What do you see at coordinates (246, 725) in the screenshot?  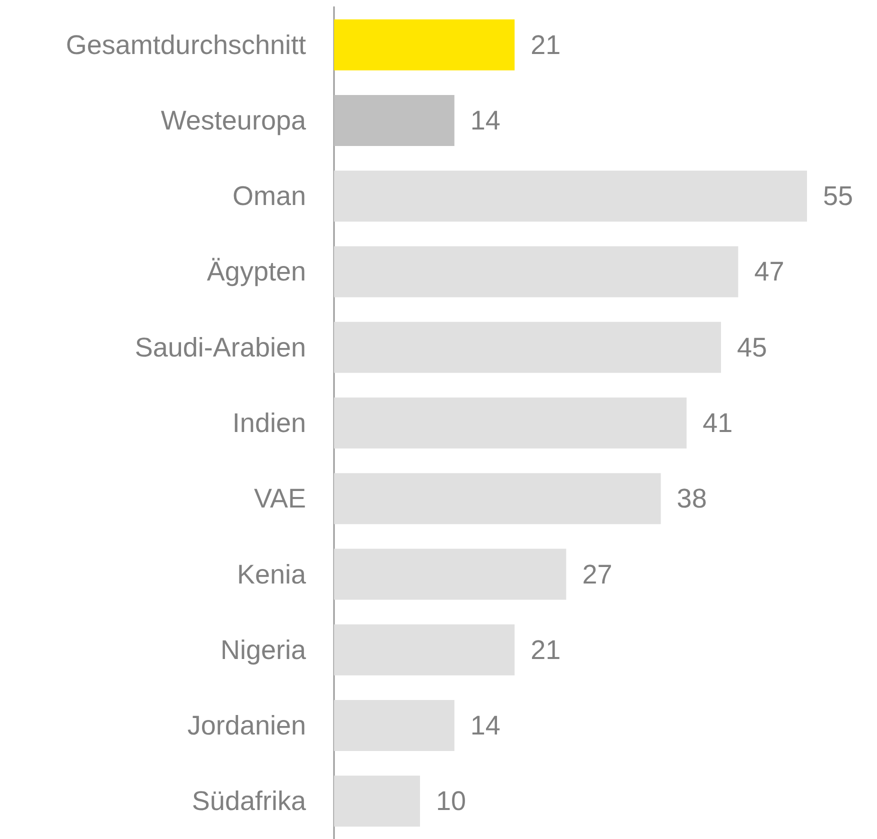 I see `y-tick-label: Jordanien` at bounding box center [246, 725].